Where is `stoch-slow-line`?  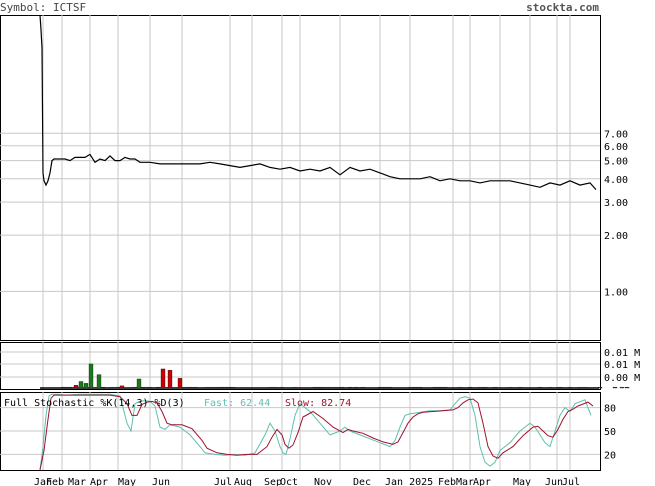
stoch-slow-line is located at coordinates (316, 432).